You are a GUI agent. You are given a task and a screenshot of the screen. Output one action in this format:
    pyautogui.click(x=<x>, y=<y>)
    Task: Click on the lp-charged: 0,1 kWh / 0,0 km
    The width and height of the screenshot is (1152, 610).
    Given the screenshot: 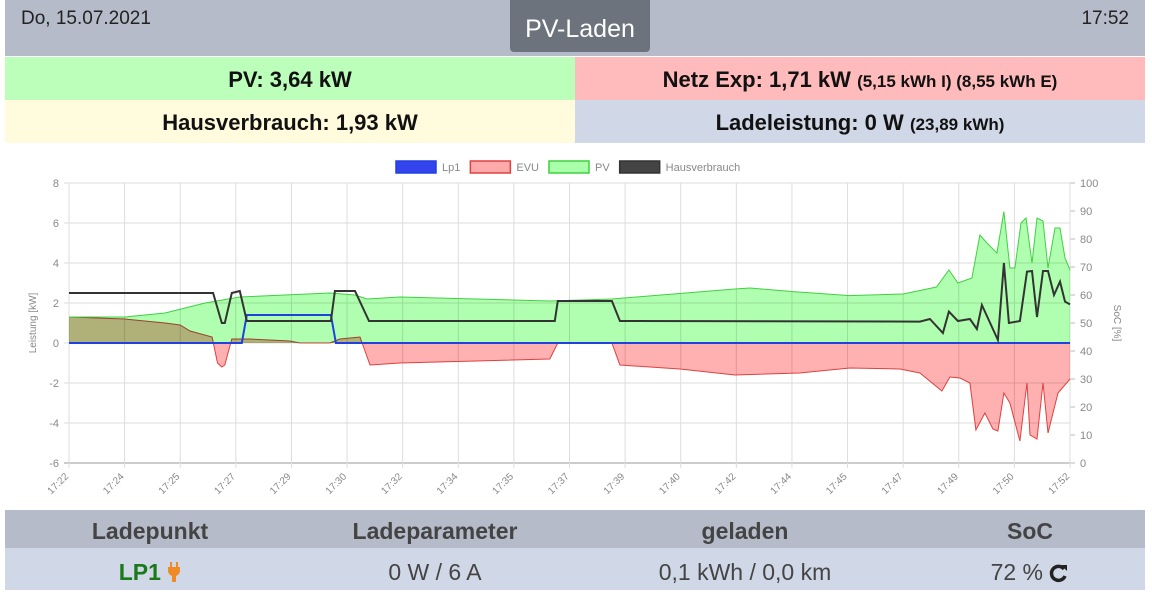 What is the action you would take?
    pyautogui.click(x=745, y=572)
    